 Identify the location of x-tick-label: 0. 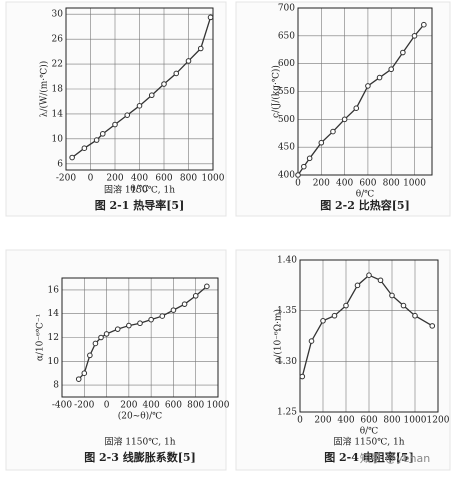
(300, 421).